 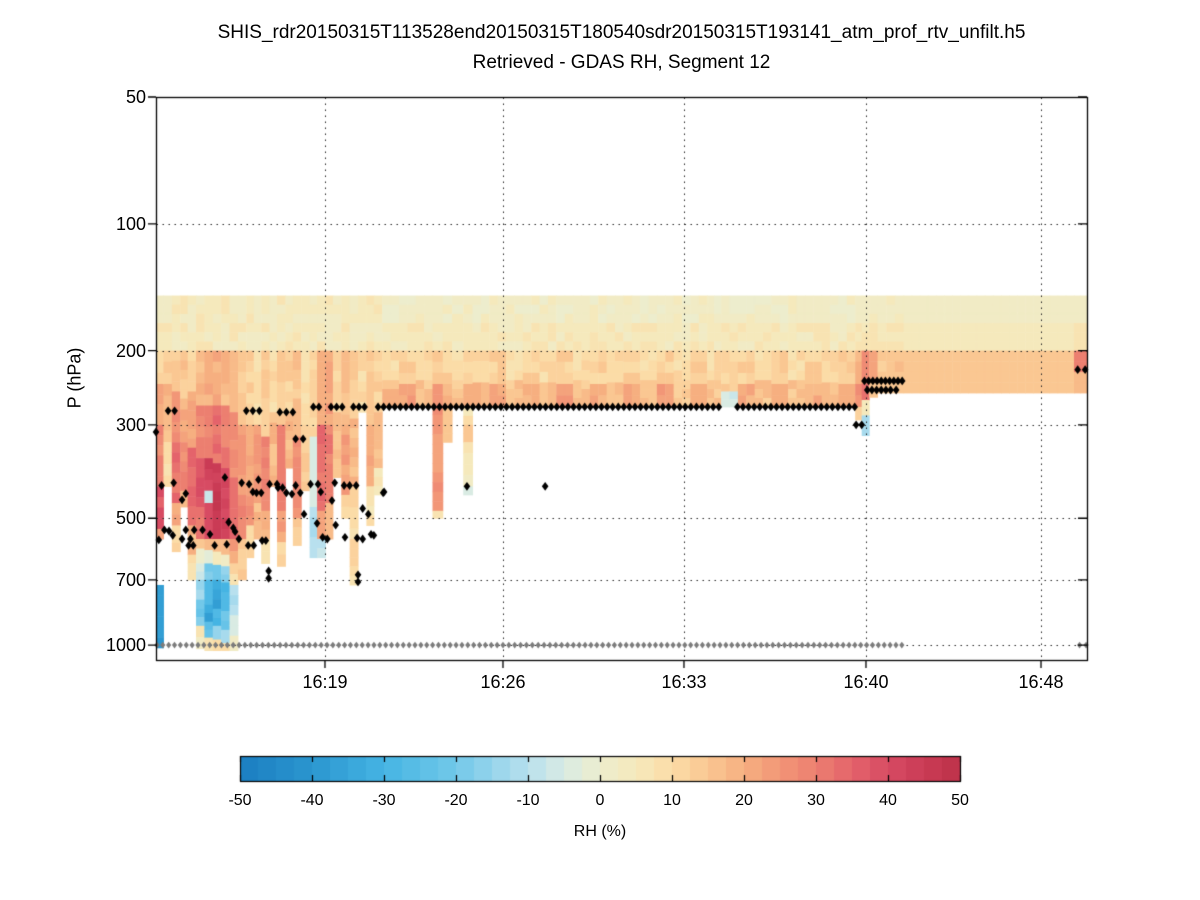 I want to click on y-tick-label: 100, so click(x=130, y=223).